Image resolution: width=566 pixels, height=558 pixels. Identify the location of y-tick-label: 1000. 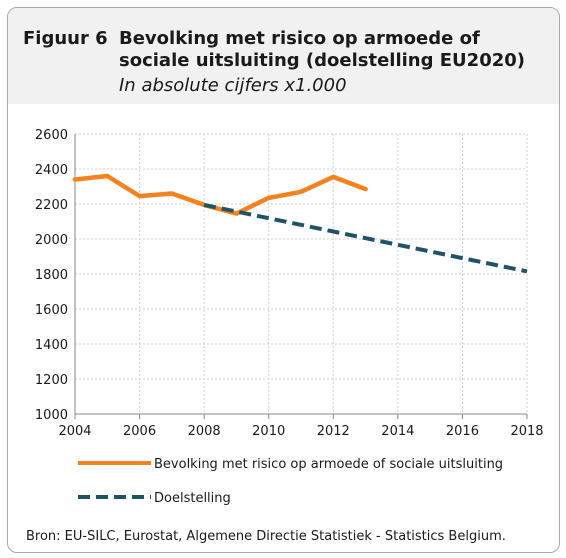
(51, 415).